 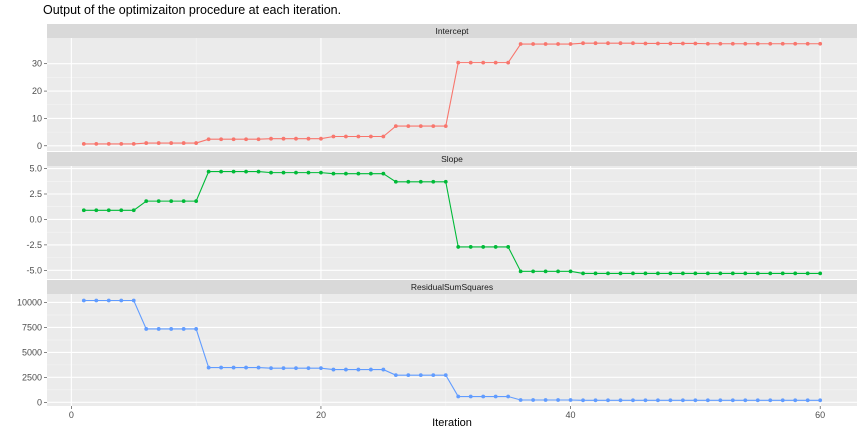 I want to click on y-tick-label-intercept: 30, so click(x=37, y=64).